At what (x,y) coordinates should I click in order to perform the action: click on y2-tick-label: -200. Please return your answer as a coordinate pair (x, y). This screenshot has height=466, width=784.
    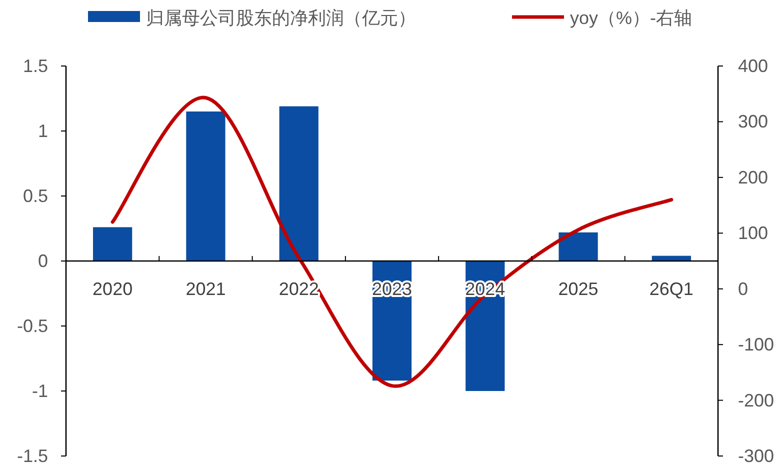
    Looking at the image, I should click on (756, 400).